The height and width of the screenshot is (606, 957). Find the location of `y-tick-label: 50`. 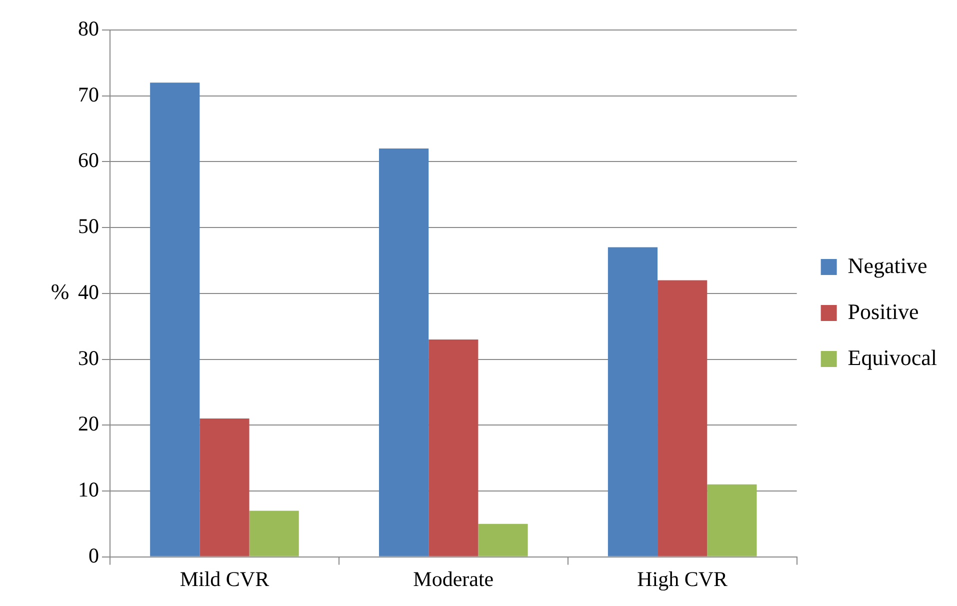

y-tick-label: 50 is located at coordinates (88, 226).